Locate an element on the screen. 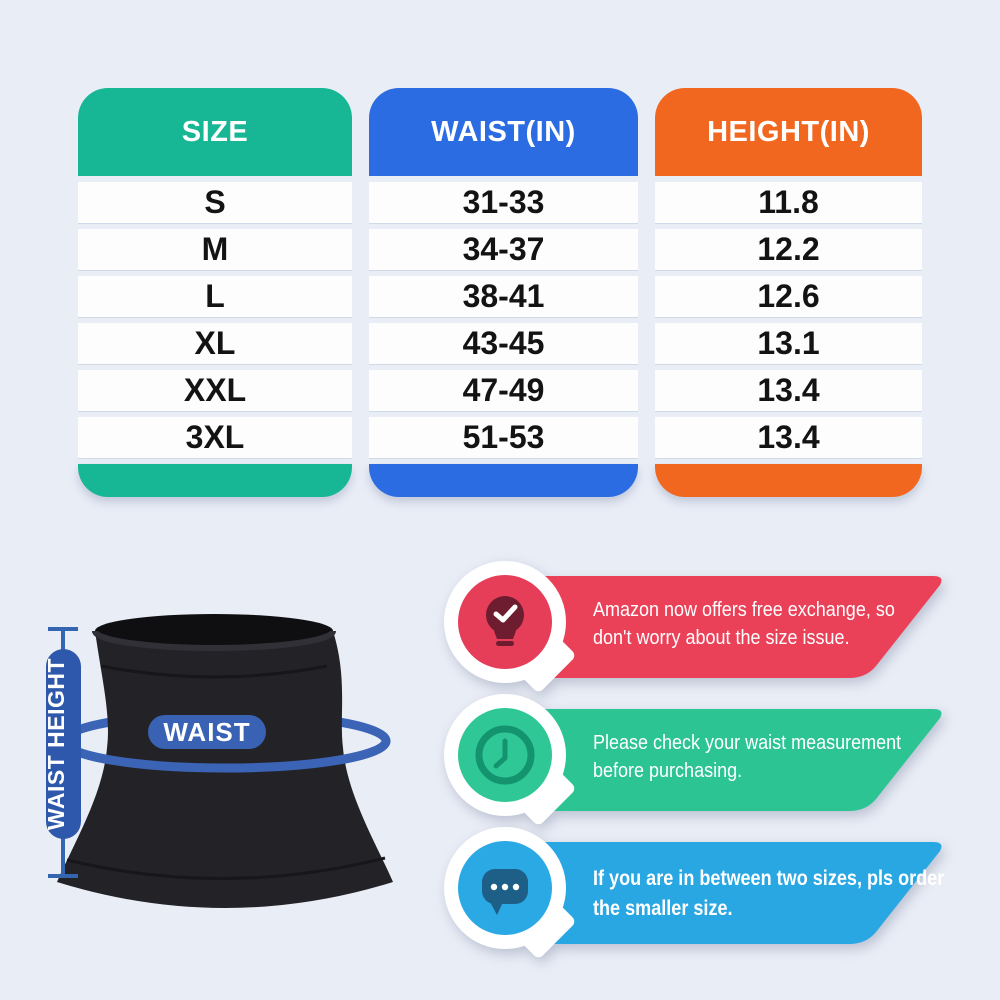 This screenshot has height=1000, width=1000. cell-size: S is located at coordinates (215, 202).